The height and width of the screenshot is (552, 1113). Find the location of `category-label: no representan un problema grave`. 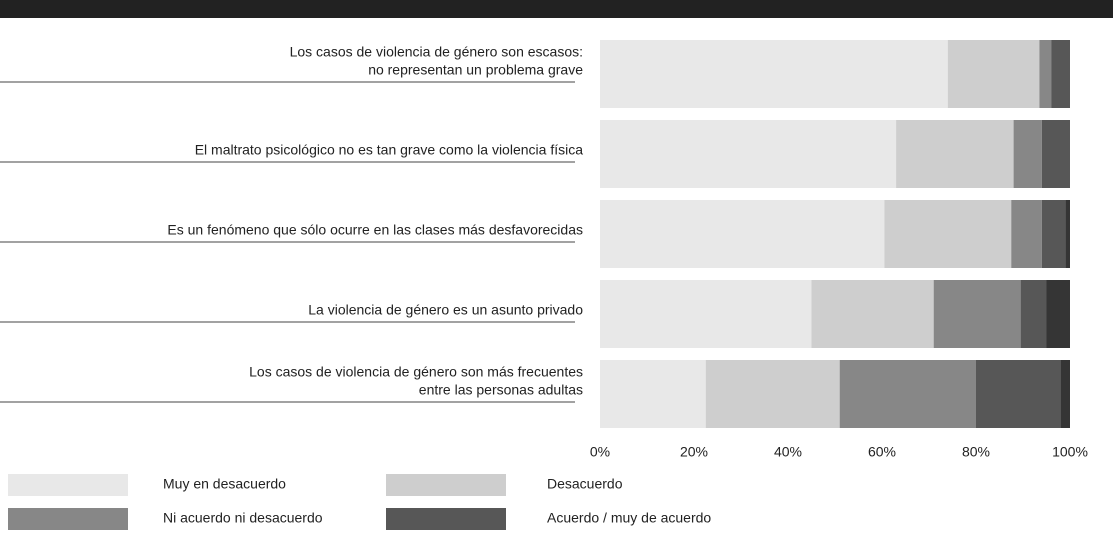

category-label: no representan un problema grave is located at coordinates (475, 70).